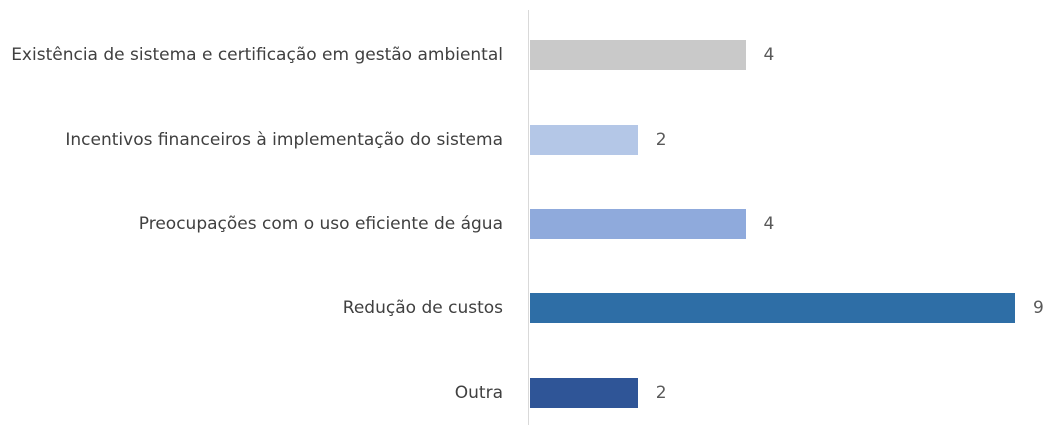 This screenshot has height=428, width=1043. I want to click on category-label: Outra, so click(478, 392).